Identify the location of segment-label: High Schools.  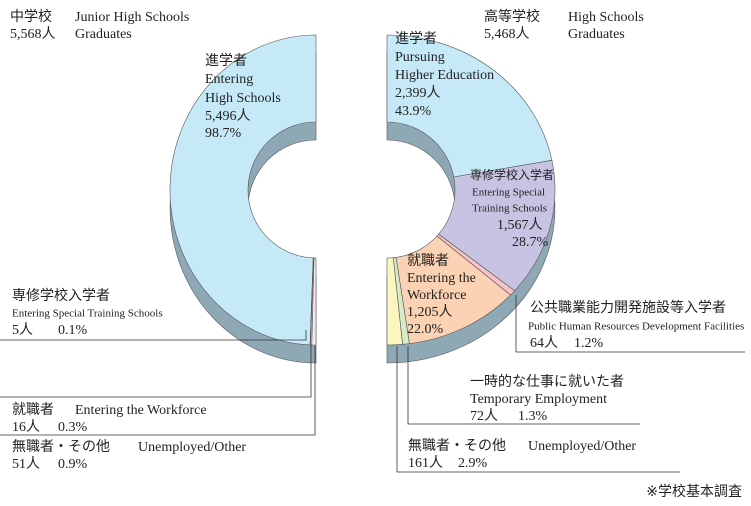
(243, 98).